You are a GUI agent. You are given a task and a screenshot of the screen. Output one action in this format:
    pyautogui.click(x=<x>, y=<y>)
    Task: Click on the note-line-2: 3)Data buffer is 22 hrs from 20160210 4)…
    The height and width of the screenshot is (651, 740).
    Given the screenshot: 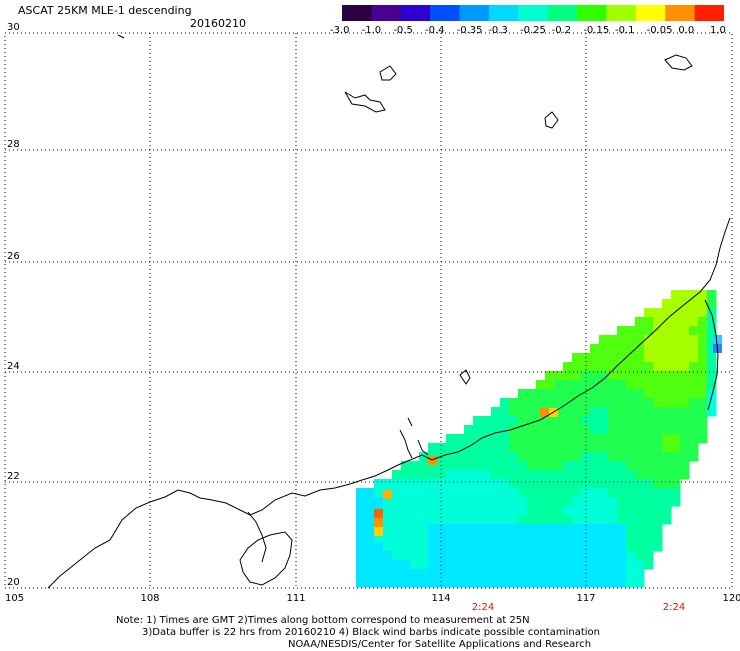 What is the action you would take?
    pyautogui.click(x=371, y=632)
    